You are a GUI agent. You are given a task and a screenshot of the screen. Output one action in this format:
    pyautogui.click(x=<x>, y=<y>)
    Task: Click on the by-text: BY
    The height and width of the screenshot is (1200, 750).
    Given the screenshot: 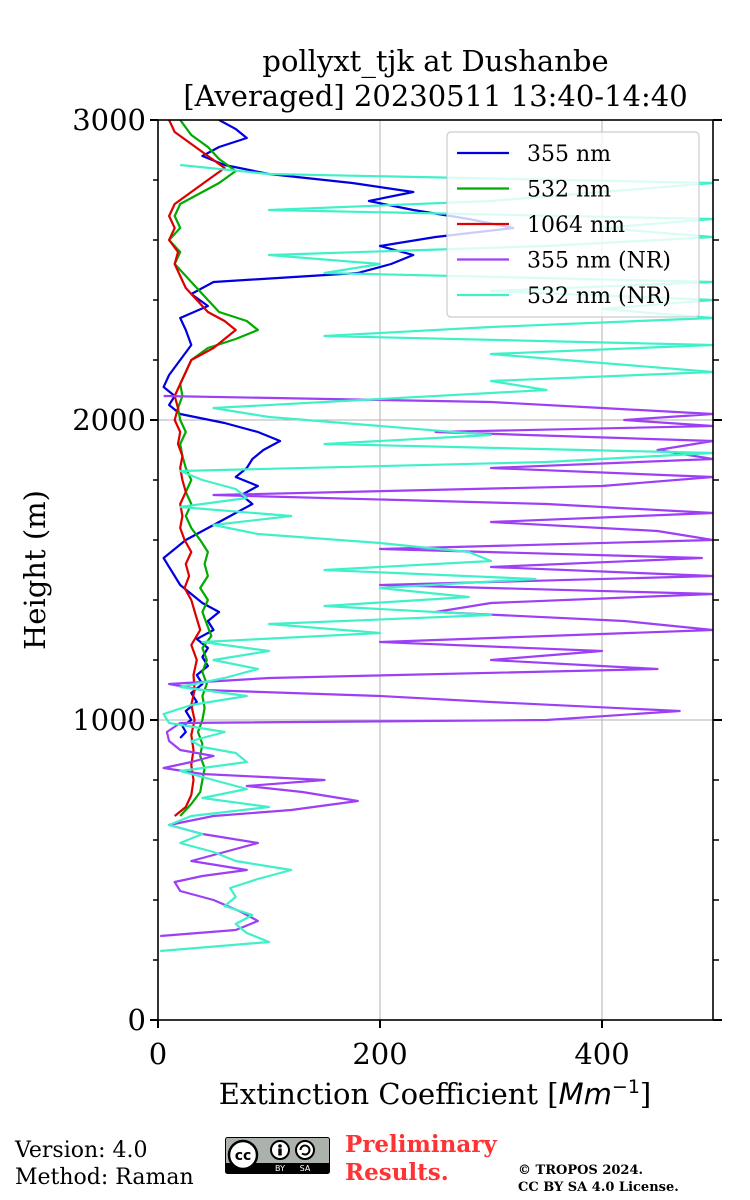 What is the action you would take?
    pyautogui.click(x=280, y=1168)
    